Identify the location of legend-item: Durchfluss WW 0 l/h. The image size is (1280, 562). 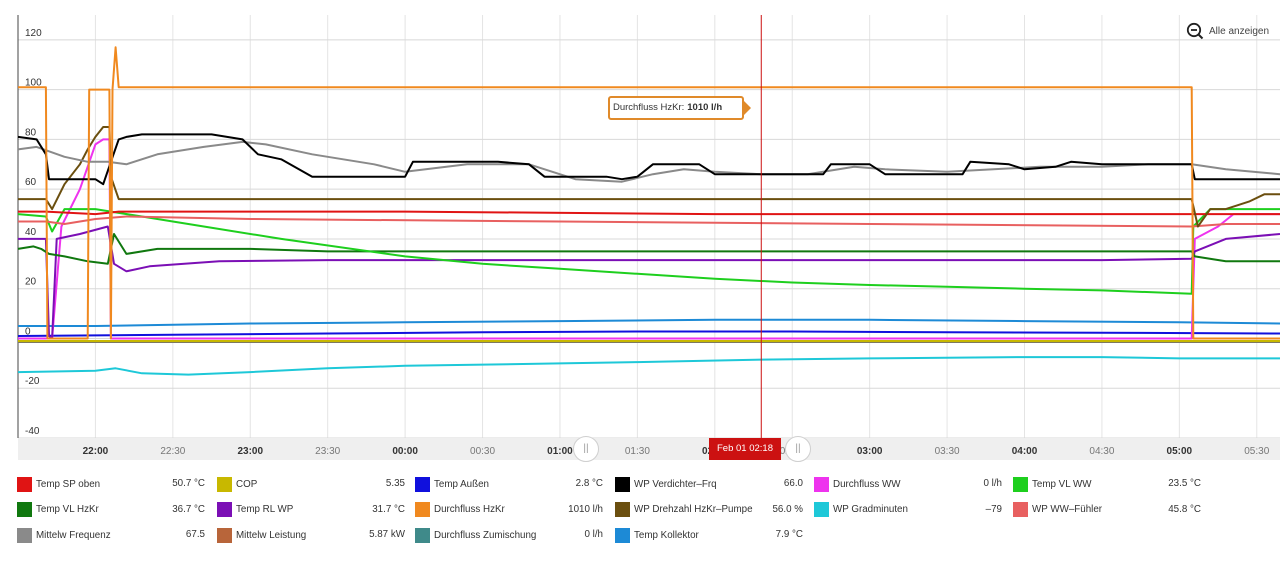
(908, 484).